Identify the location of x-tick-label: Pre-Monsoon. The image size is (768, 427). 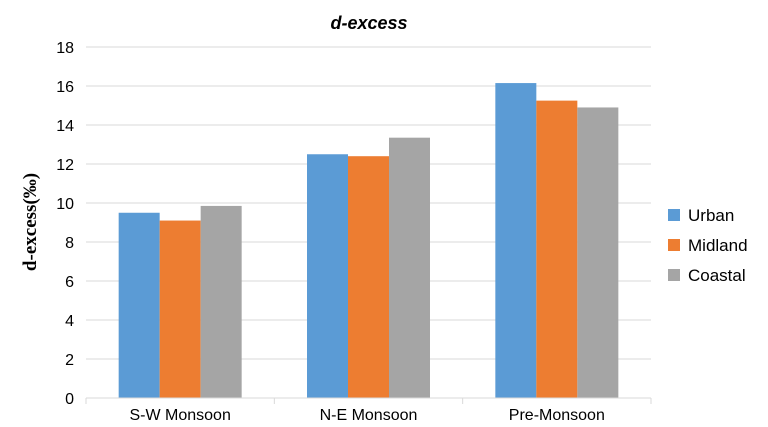
(557, 415).